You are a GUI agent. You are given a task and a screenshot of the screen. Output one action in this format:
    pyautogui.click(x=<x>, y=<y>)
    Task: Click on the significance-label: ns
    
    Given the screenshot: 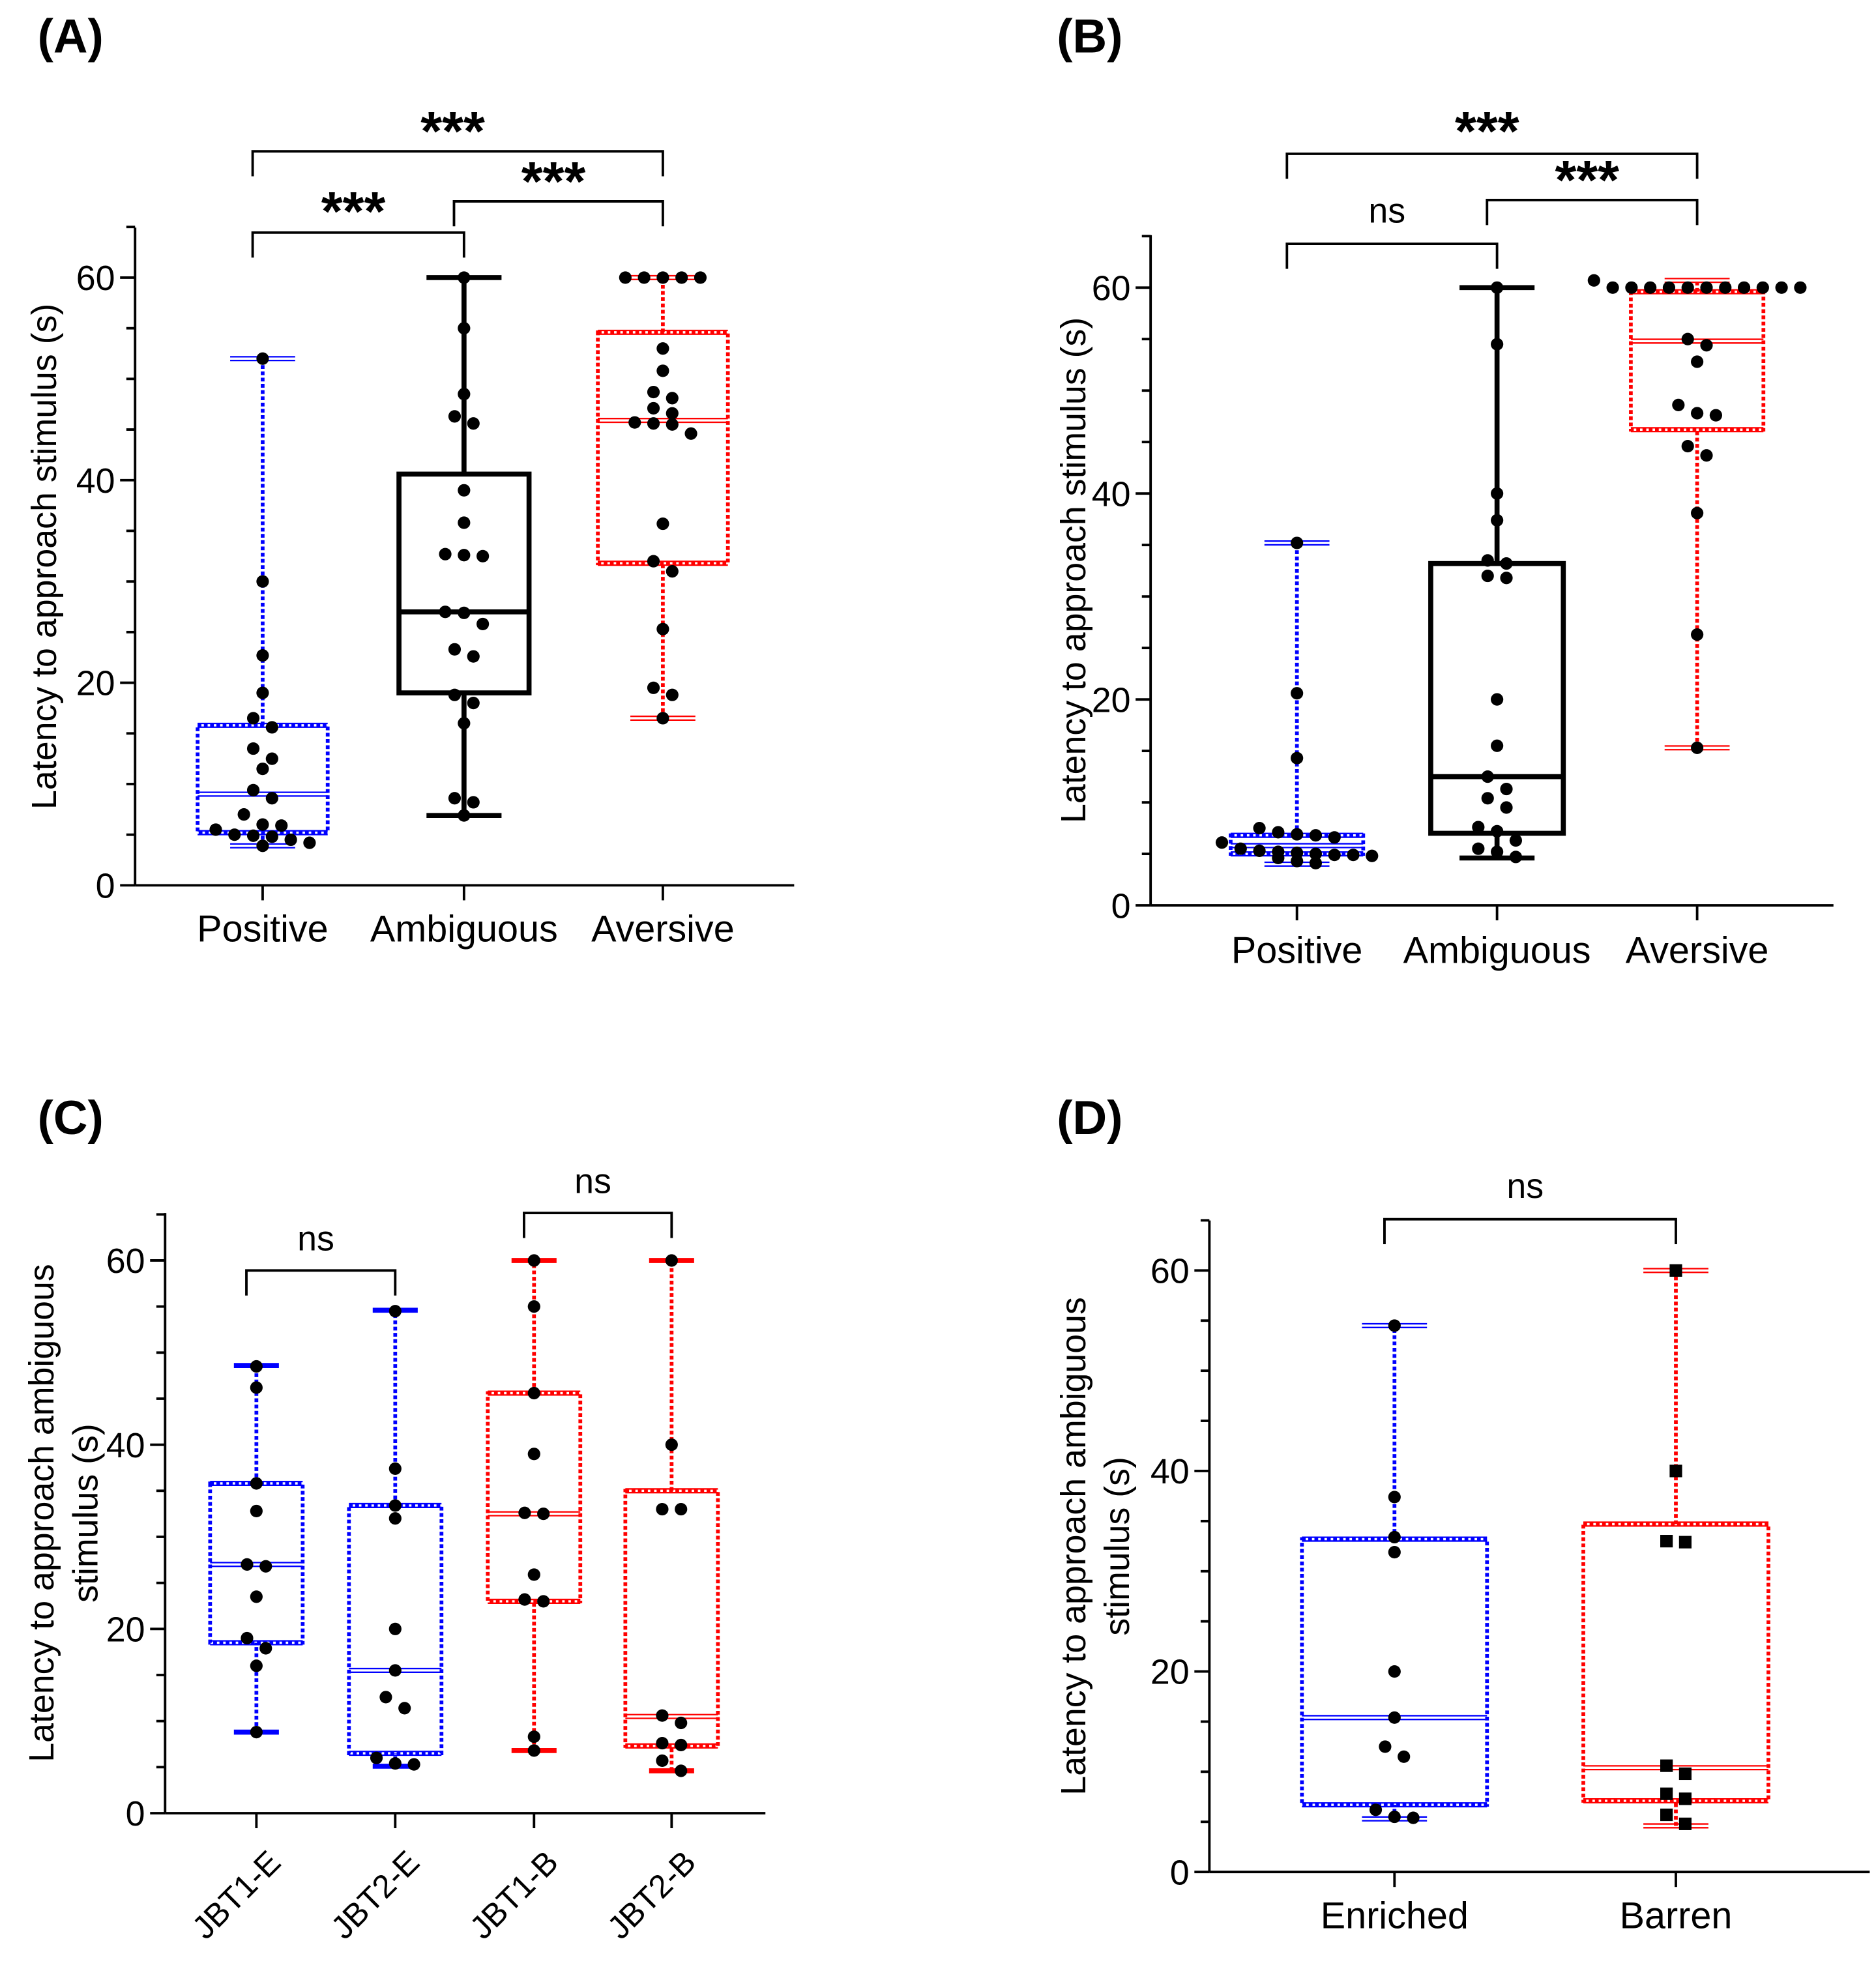 What is the action you would take?
    pyautogui.click(x=1525, y=1186)
    